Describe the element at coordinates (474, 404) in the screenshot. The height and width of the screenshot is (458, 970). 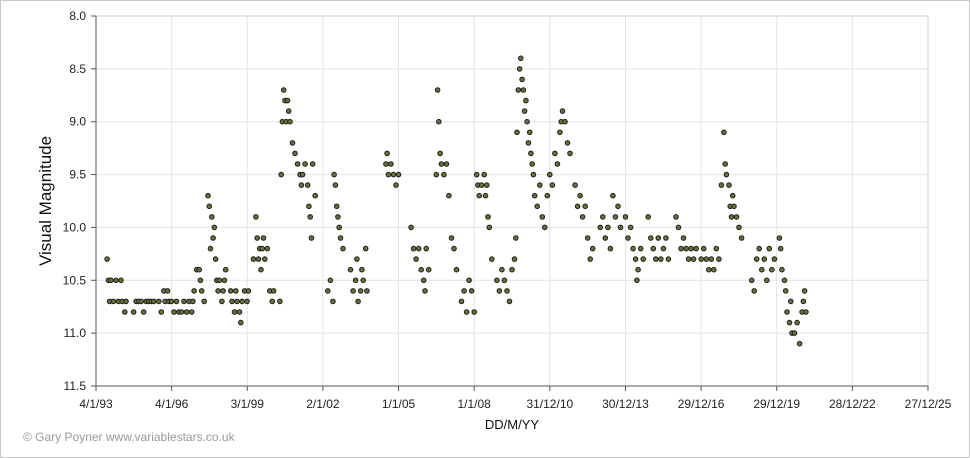
I see `x-tick-label: 1/1/08` at that location.